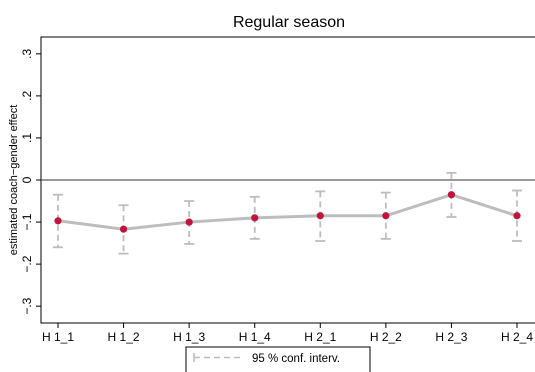 This screenshot has width=535, height=372. Describe the element at coordinates (289, 22) in the screenshot. I see `chart-title: Regular season` at that location.